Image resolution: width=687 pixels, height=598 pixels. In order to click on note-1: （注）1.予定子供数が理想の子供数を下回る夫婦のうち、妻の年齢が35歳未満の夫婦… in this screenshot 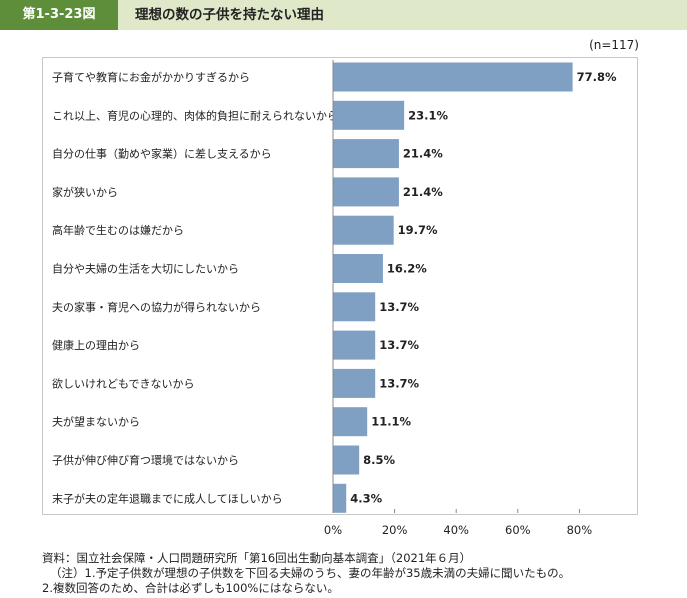, I will do `click(310, 573)`.